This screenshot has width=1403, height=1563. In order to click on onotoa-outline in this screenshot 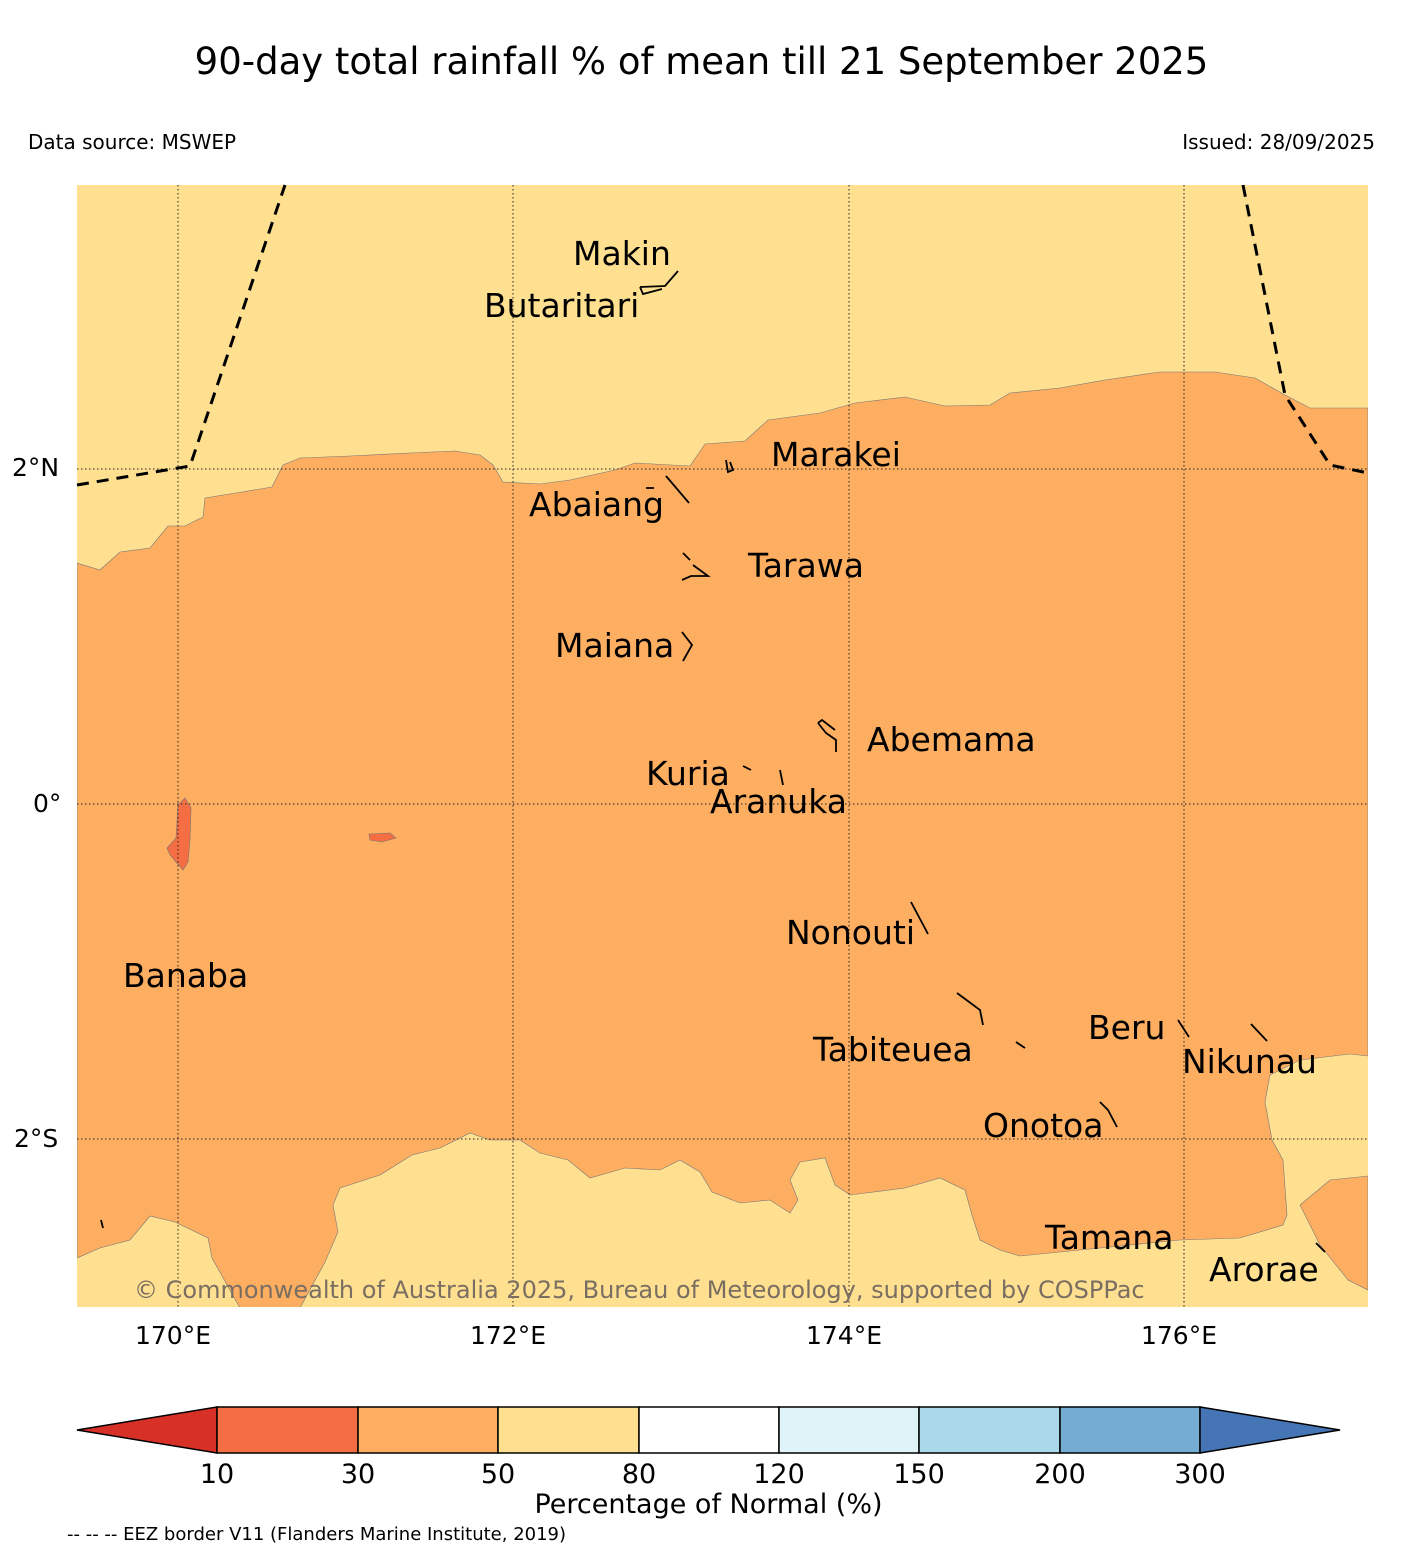, I will do `click(1108, 1114)`.